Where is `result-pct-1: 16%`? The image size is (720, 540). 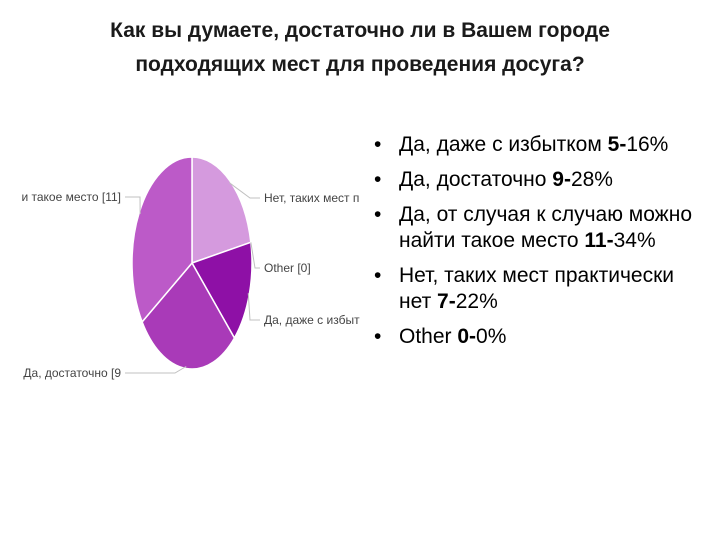 result-pct-1: 16% is located at coordinates (647, 144).